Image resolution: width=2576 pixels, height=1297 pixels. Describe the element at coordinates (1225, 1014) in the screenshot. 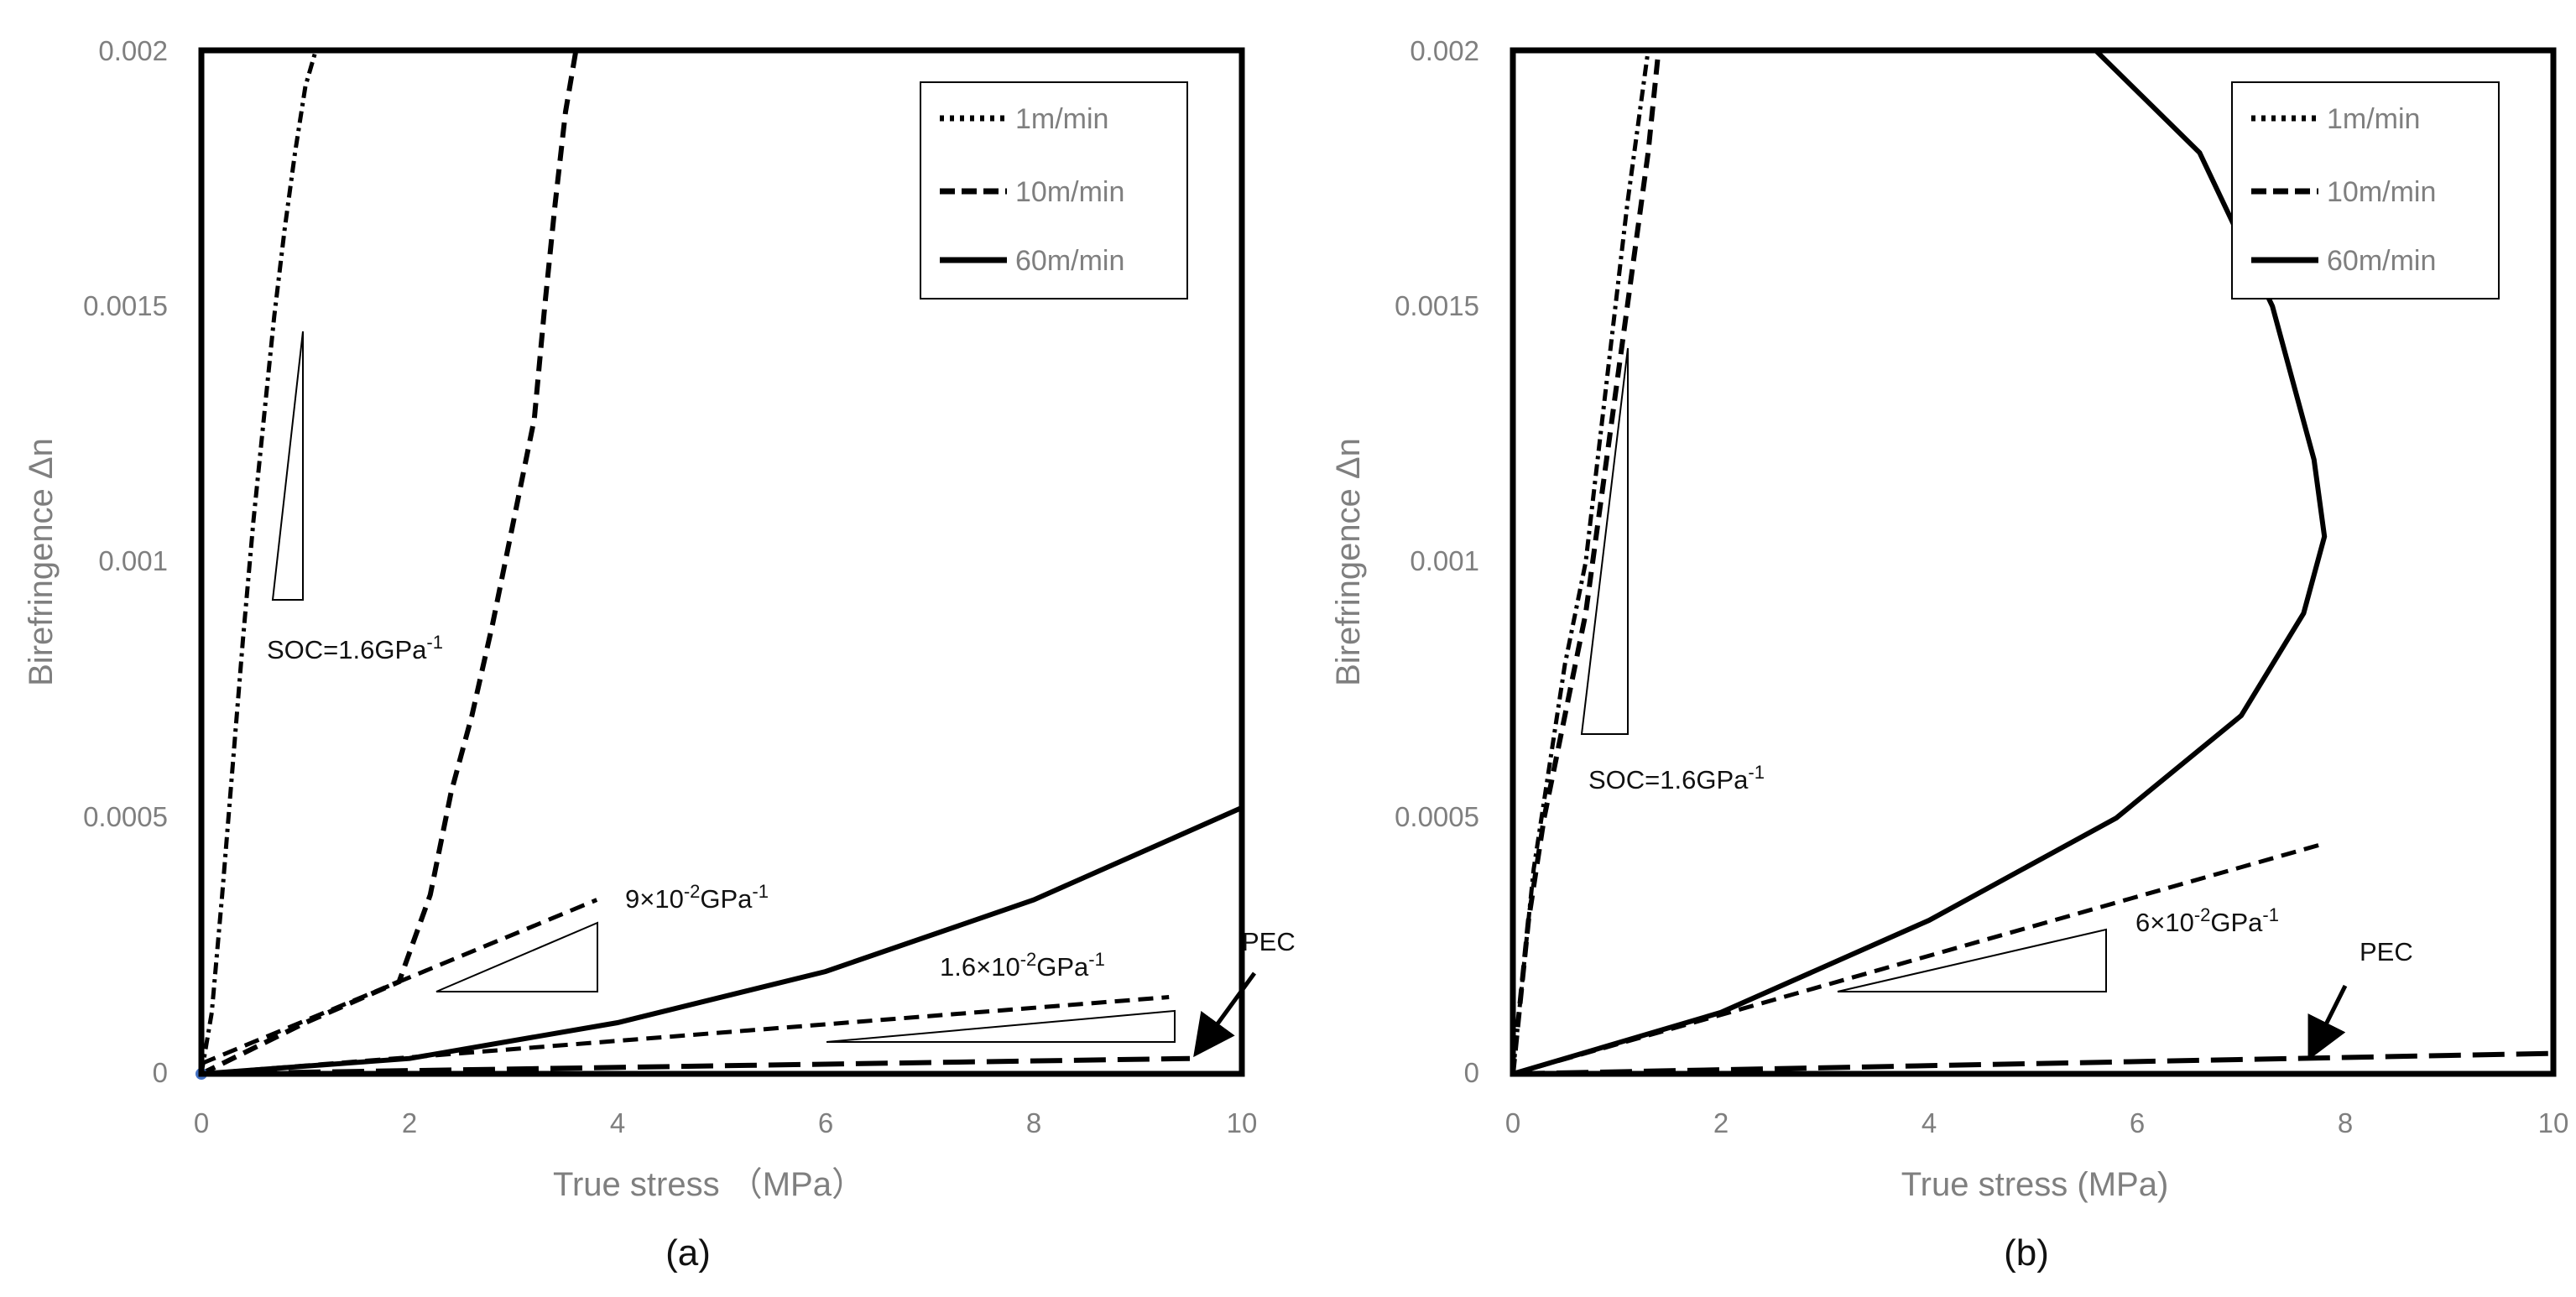

I see `panel-a-pec-arrow` at that location.